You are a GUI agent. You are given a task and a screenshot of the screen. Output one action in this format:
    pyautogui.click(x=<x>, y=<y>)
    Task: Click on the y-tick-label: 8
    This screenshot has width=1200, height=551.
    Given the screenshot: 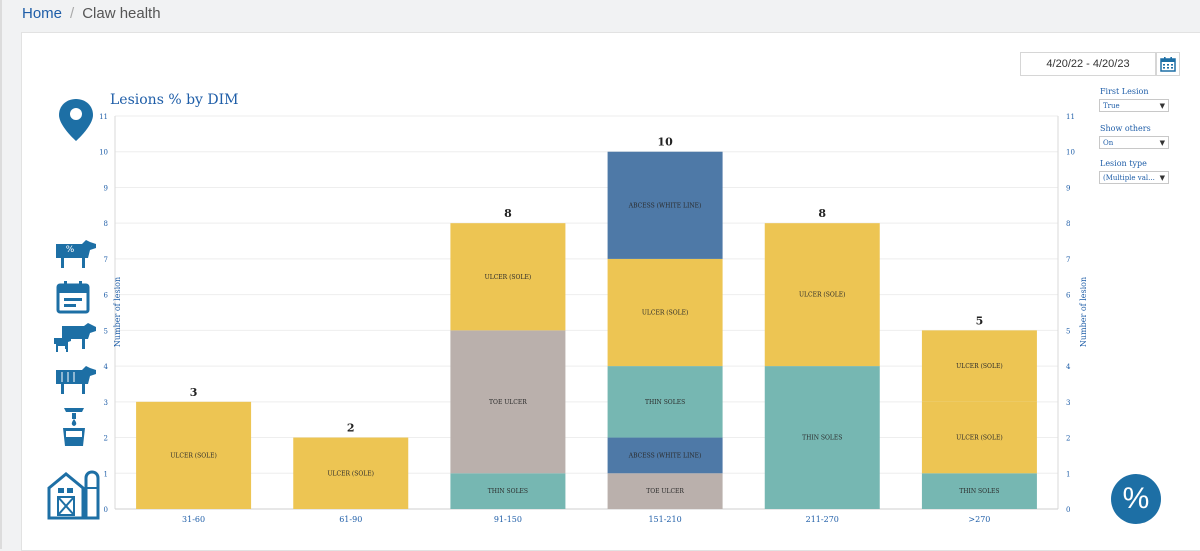 What is the action you would take?
    pyautogui.click(x=106, y=224)
    